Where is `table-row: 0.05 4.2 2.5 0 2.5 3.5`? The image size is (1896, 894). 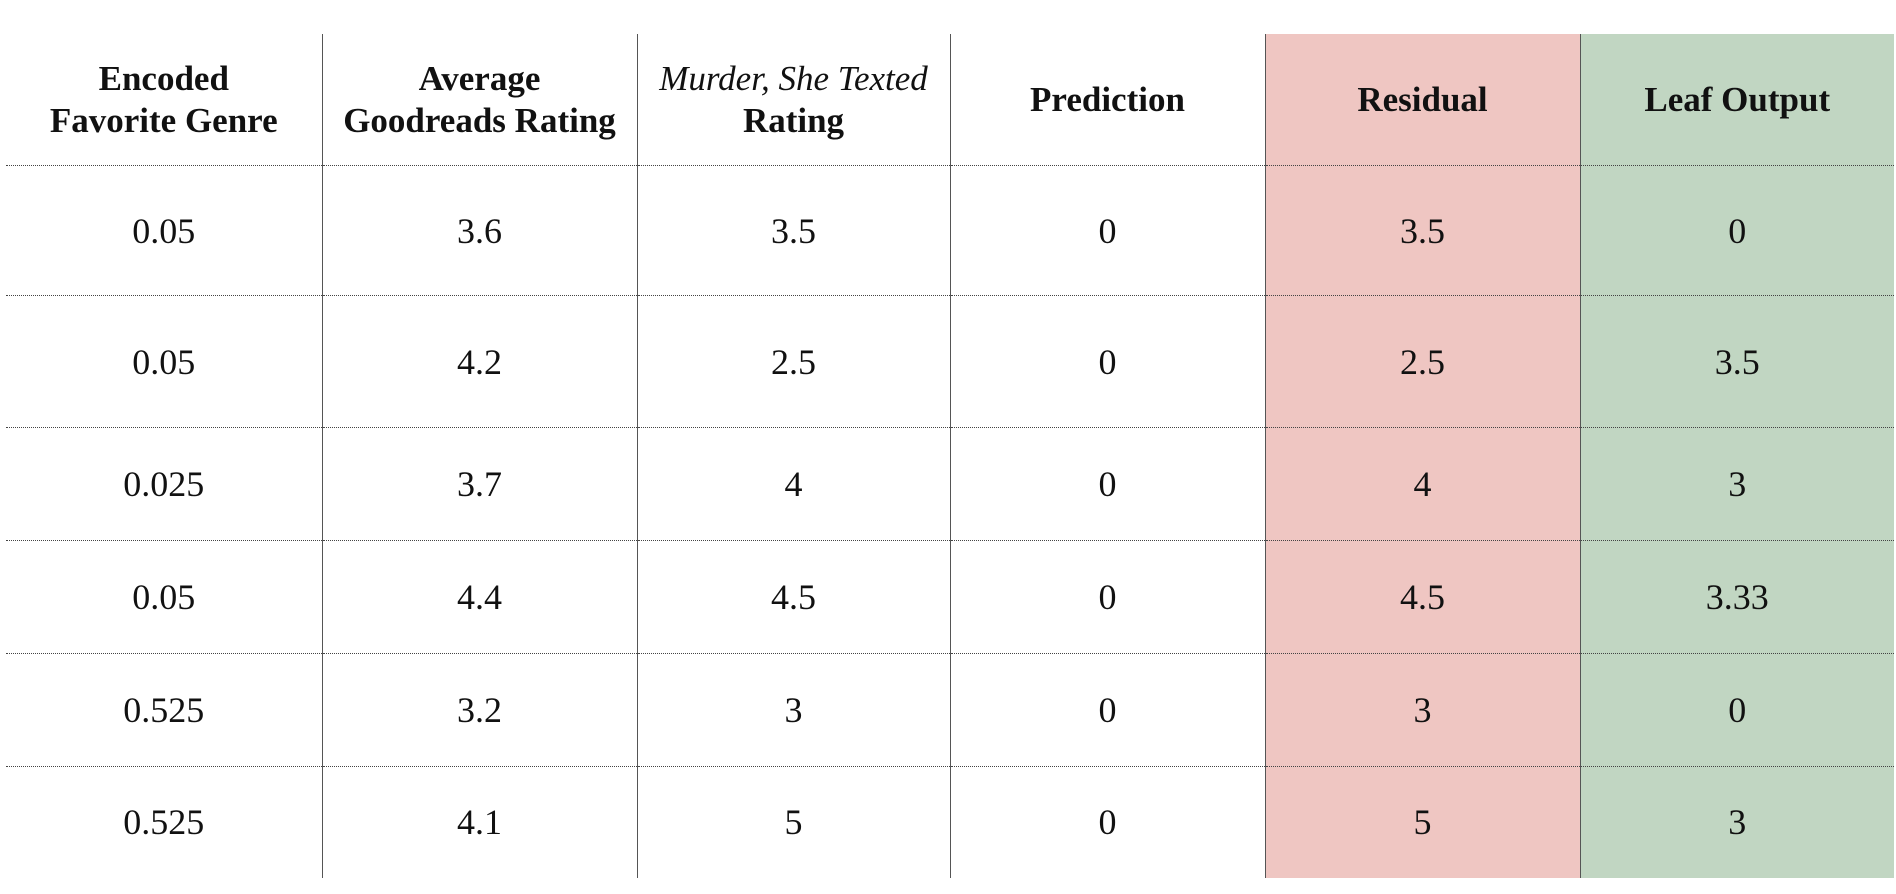 table-row: 0.05 4.2 2.5 0 2.5 3.5 is located at coordinates (950, 361).